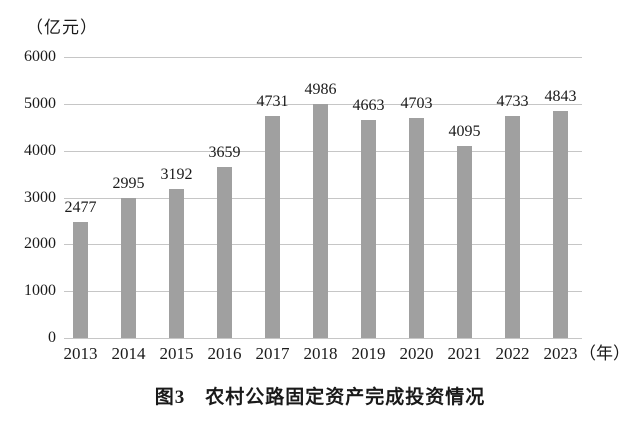  I want to click on x-tick-label: 2019, so click(368, 353).